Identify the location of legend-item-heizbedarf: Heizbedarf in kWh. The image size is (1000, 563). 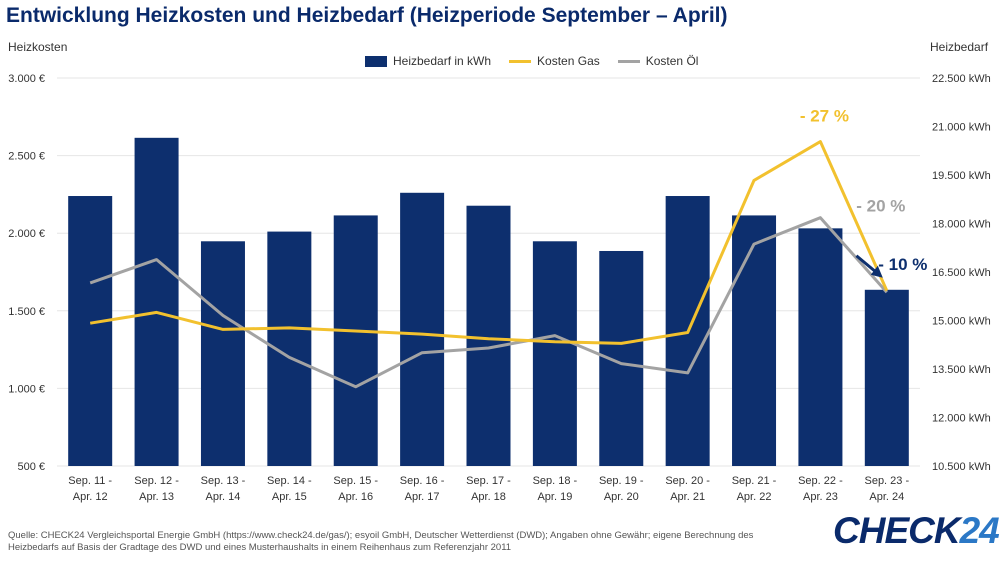
(428, 61).